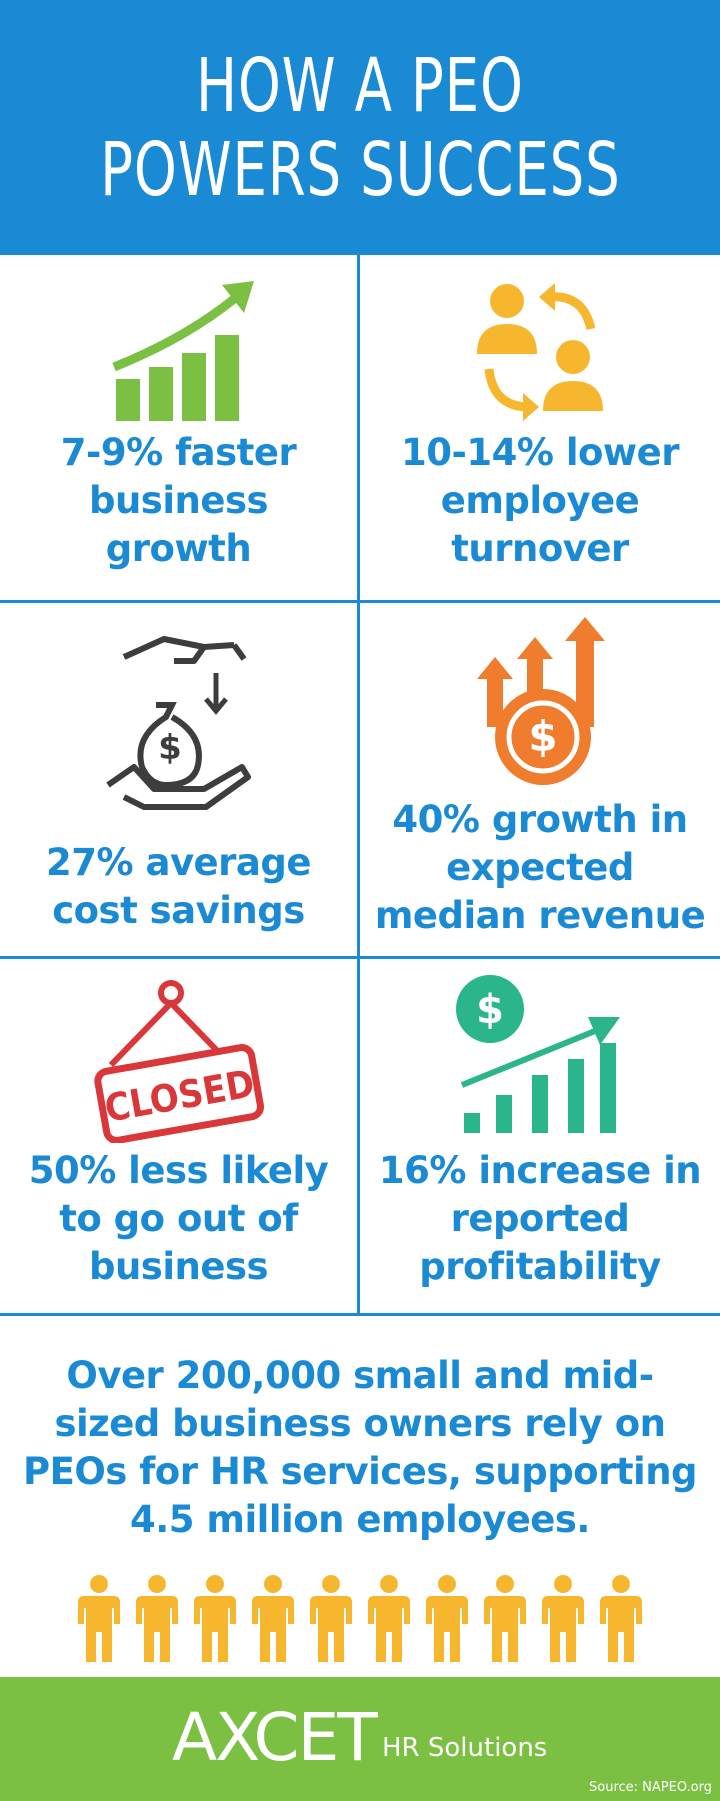 Image resolution: width=720 pixels, height=1801 pixels. What do you see at coordinates (540, 819) in the screenshot?
I see `stat-line: 40% growth in` at bounding box center [540, 819].